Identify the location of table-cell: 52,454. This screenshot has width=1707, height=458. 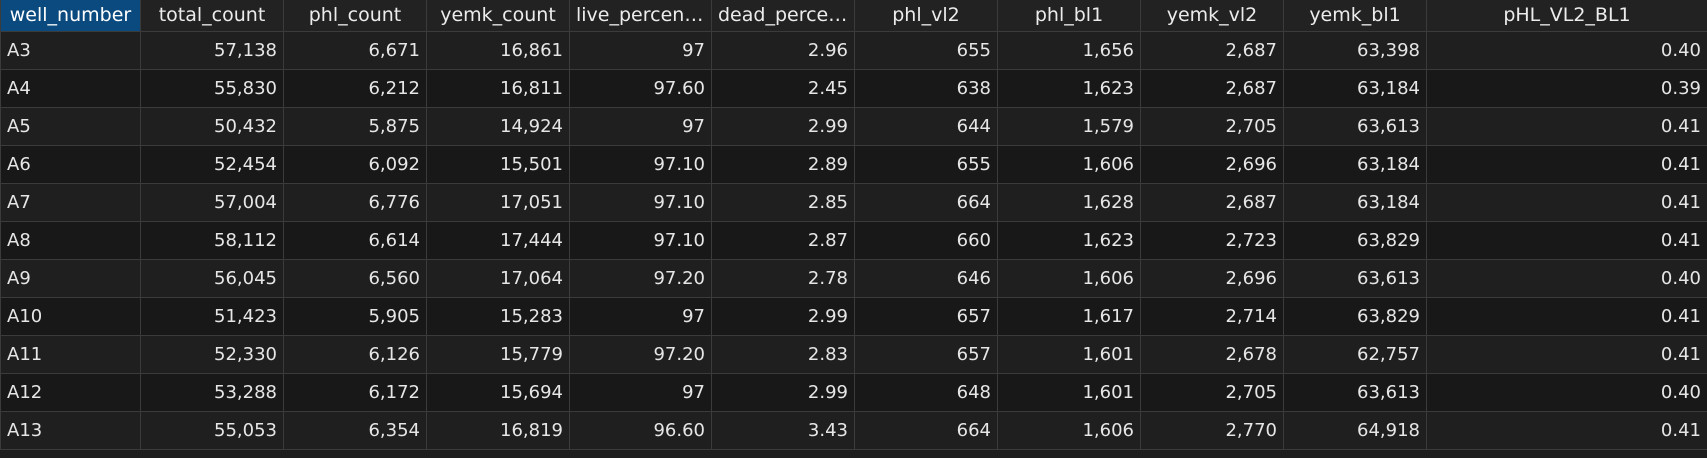
(212, 164).